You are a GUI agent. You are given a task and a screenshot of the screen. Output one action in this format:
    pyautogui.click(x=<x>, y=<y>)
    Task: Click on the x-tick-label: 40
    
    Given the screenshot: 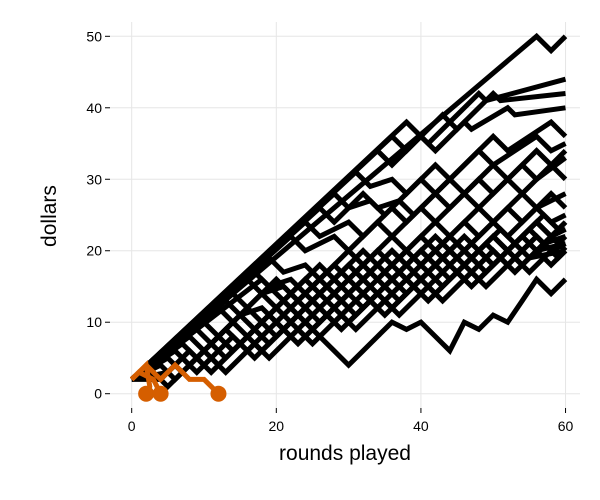 What is the action you would take?
    pyautogui.click(x=421, y=426)
    